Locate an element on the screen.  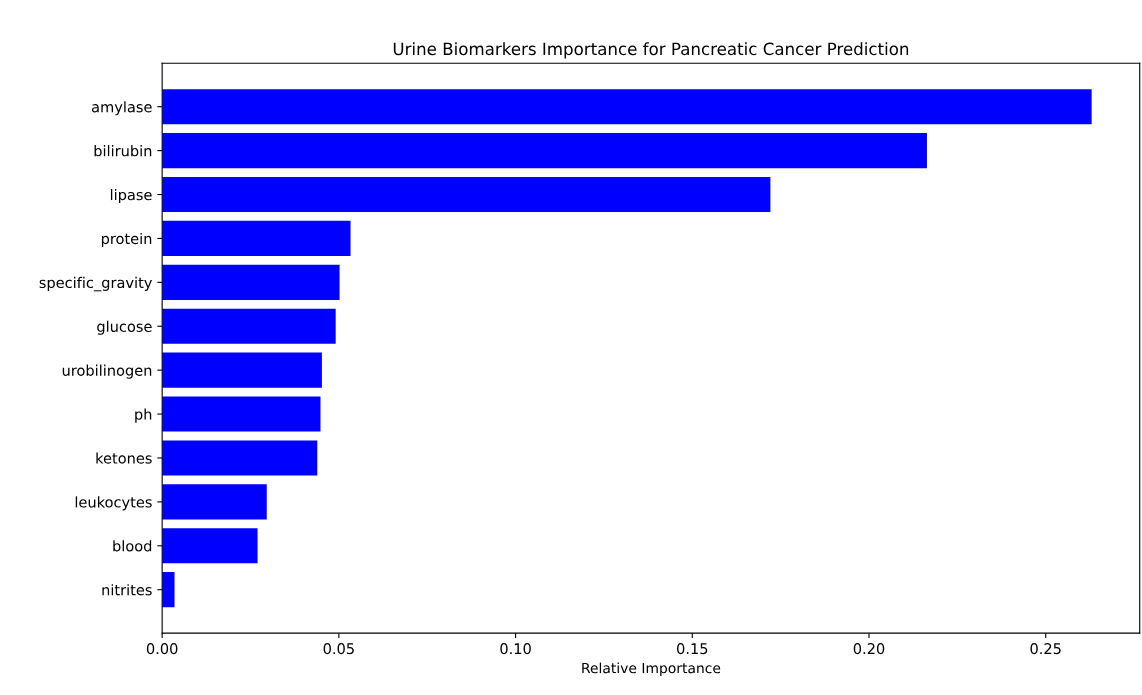
y-tick-label: protein is located at coordinates (126, 239).